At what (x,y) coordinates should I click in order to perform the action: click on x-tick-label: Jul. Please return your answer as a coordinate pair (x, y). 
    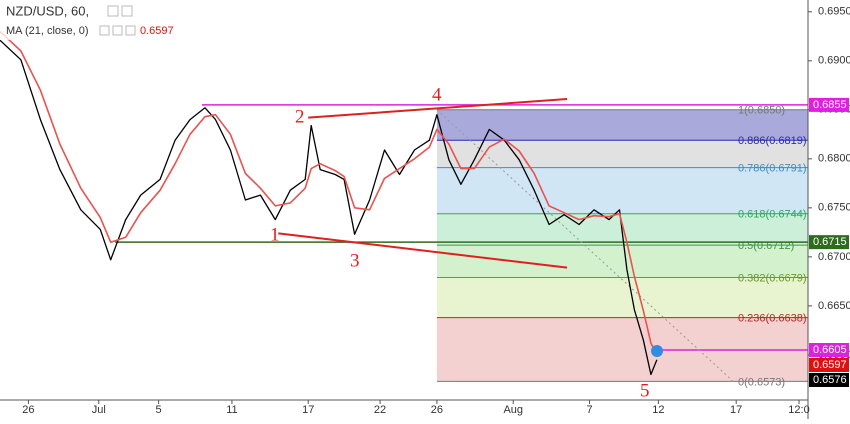
    Looking at the image, I should click on (99, 410).